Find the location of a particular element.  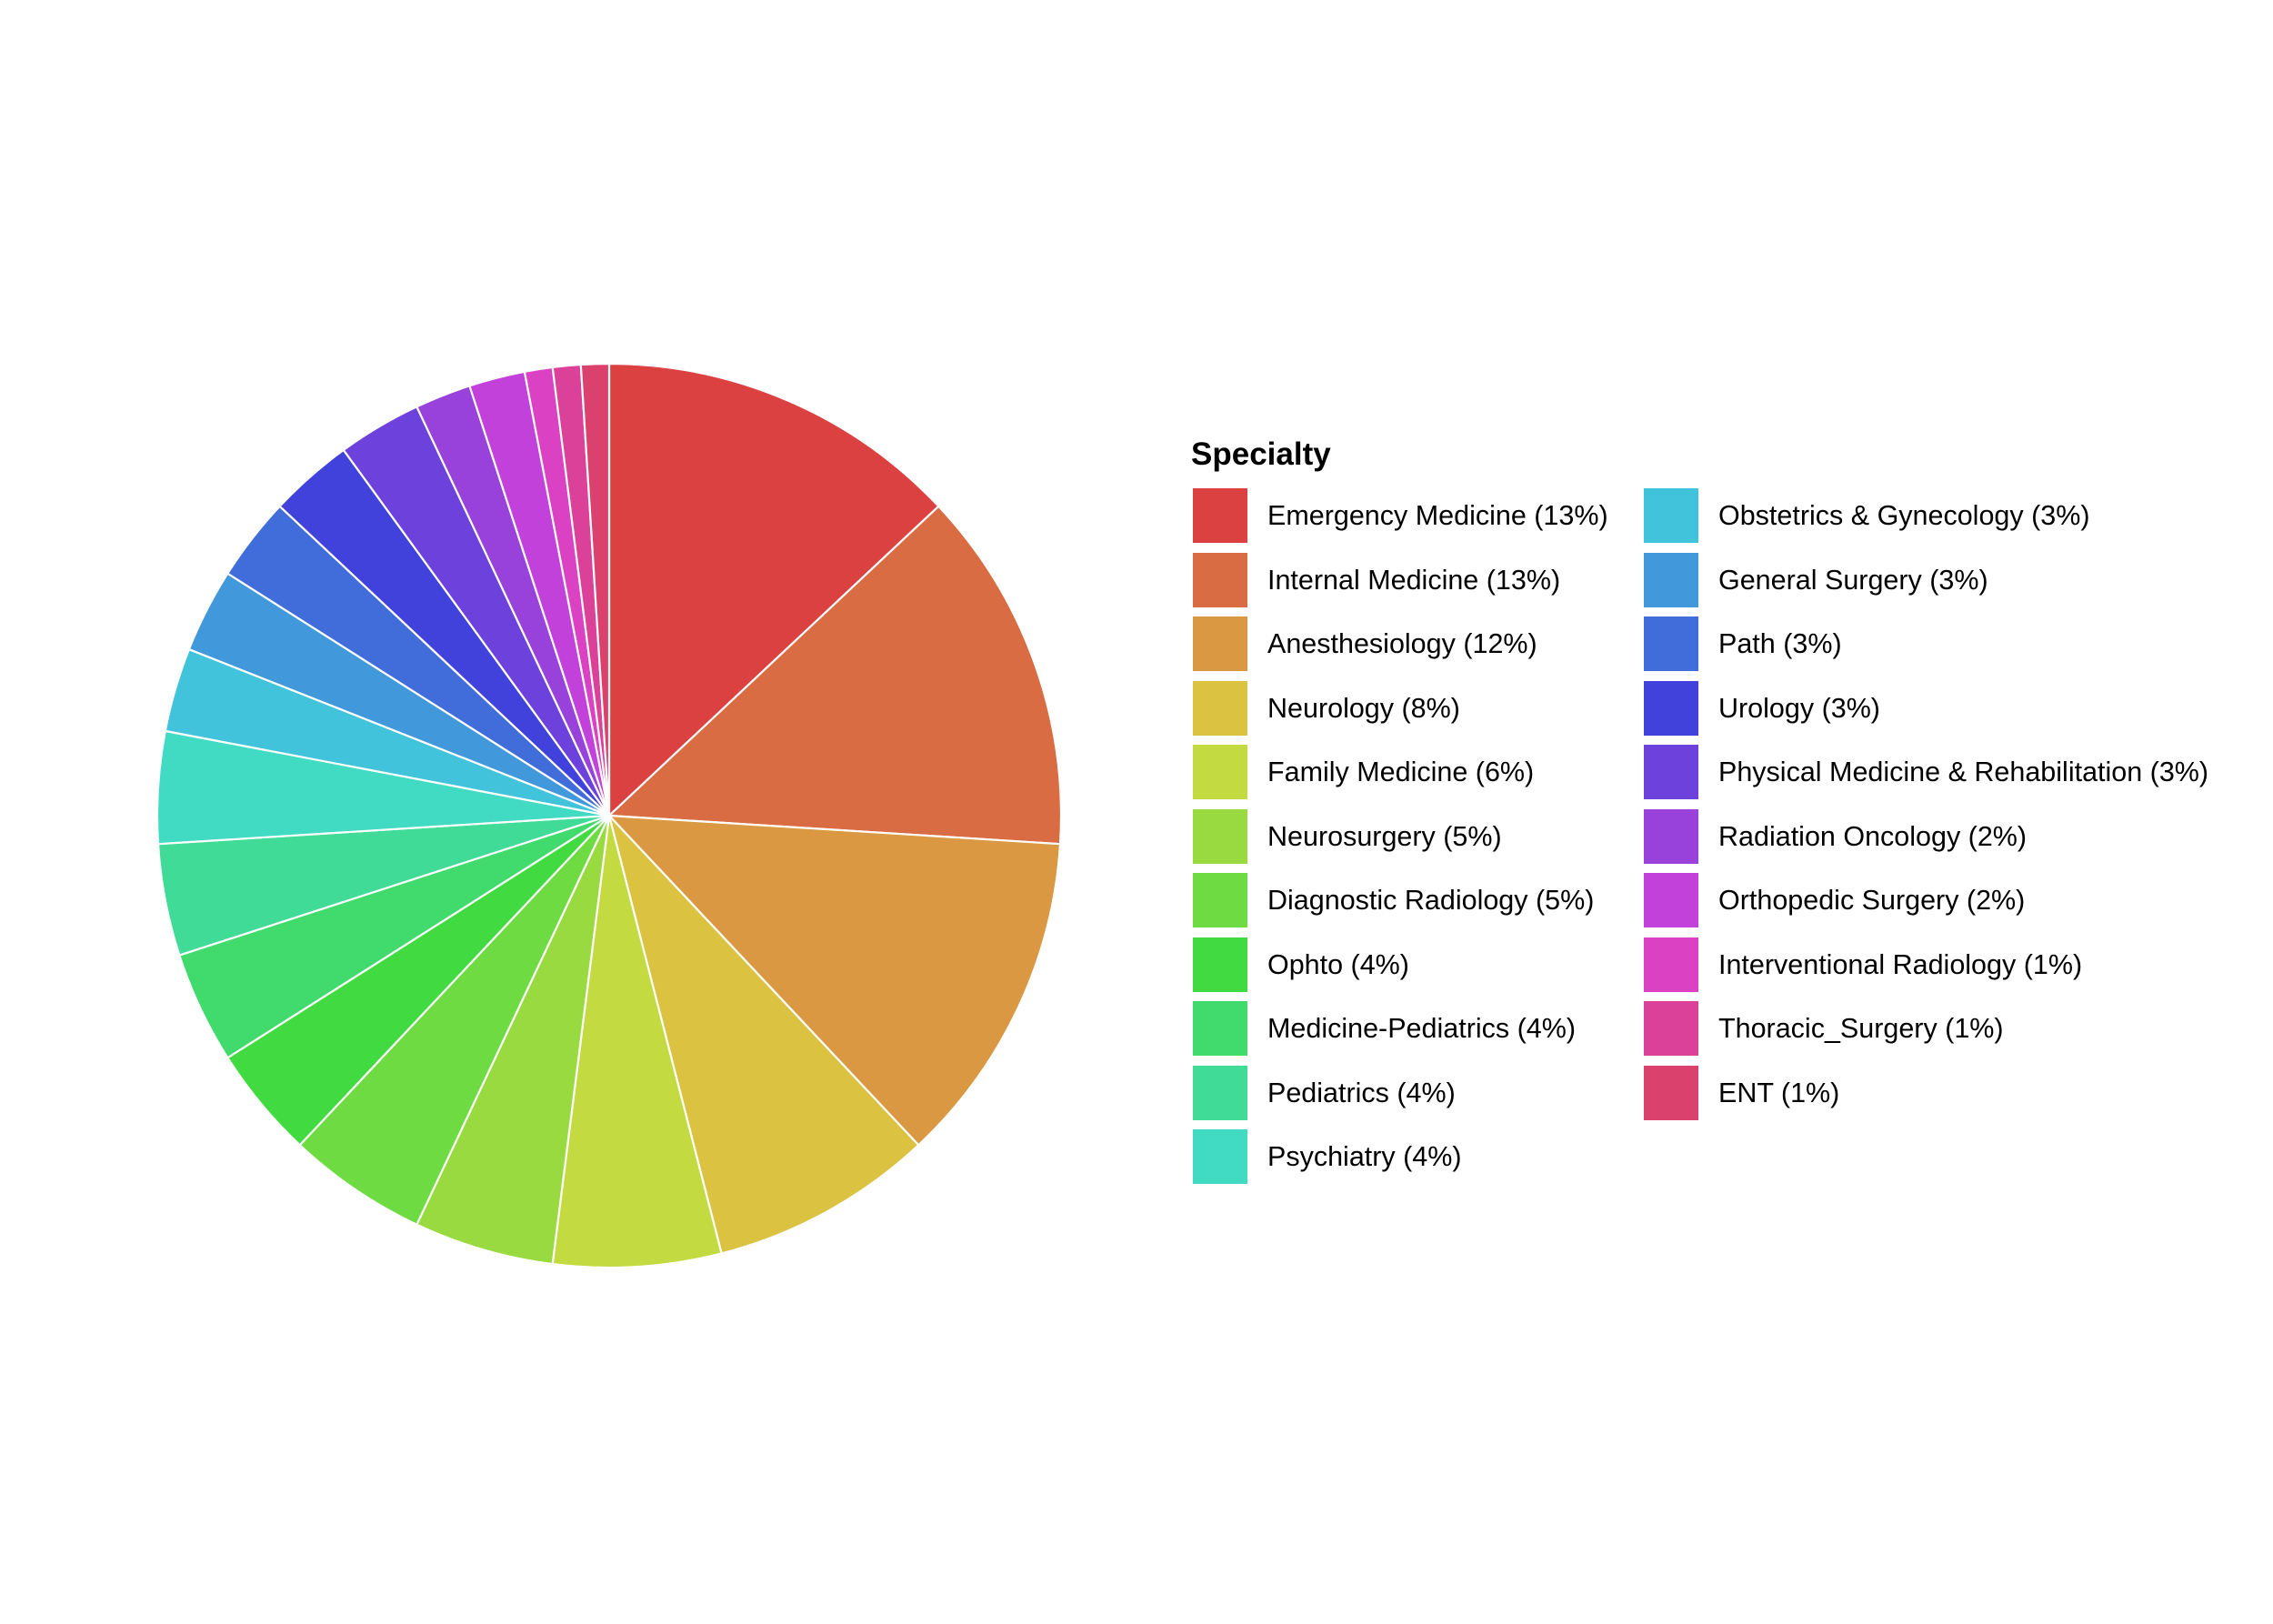

legend-item-ent: ENT (1%) is located at coordinates (1937, 1093).